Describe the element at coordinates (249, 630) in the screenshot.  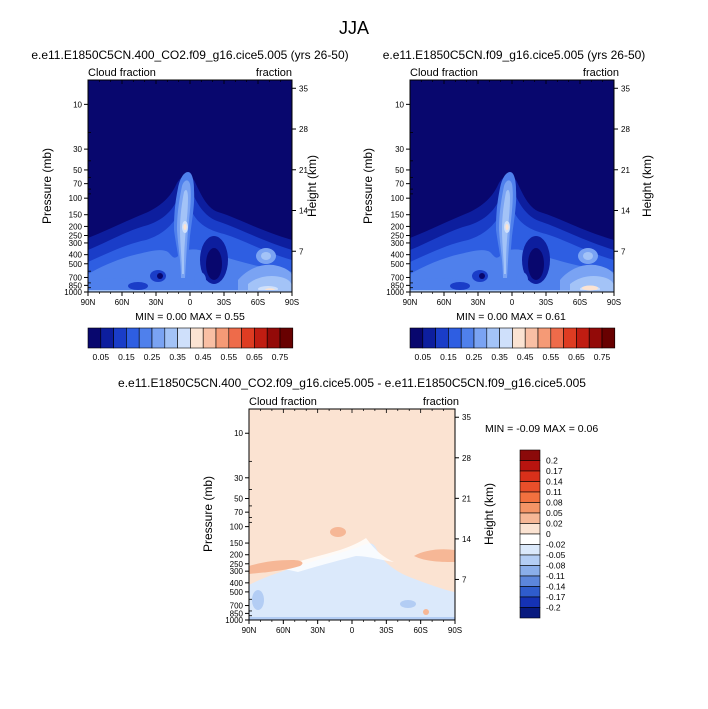
I see `panel-3-xtick-label: 90N` at that location.